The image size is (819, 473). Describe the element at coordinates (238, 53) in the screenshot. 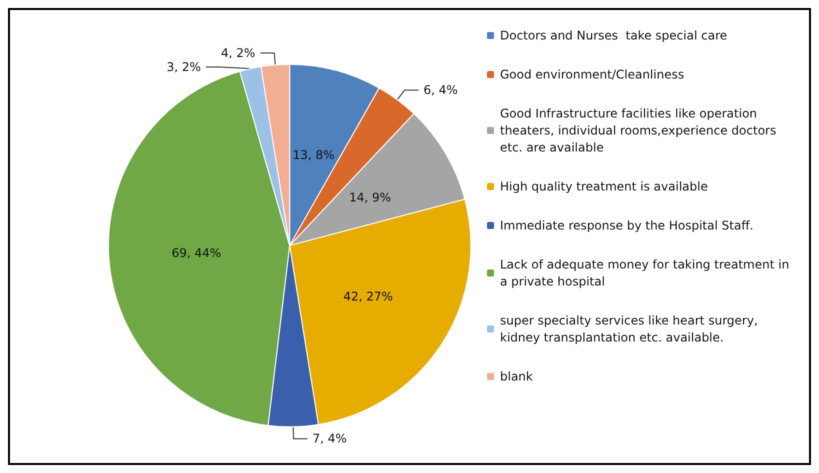

I see `data-label: 4, 2%` at that location.